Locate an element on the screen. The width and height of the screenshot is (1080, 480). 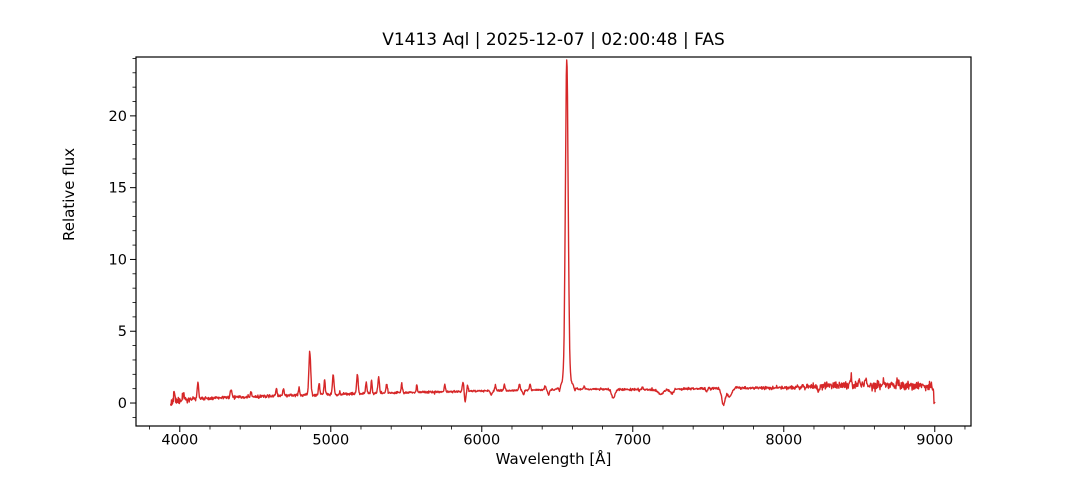
x-tick-label: 9000 is located at coordinates (934, 441).